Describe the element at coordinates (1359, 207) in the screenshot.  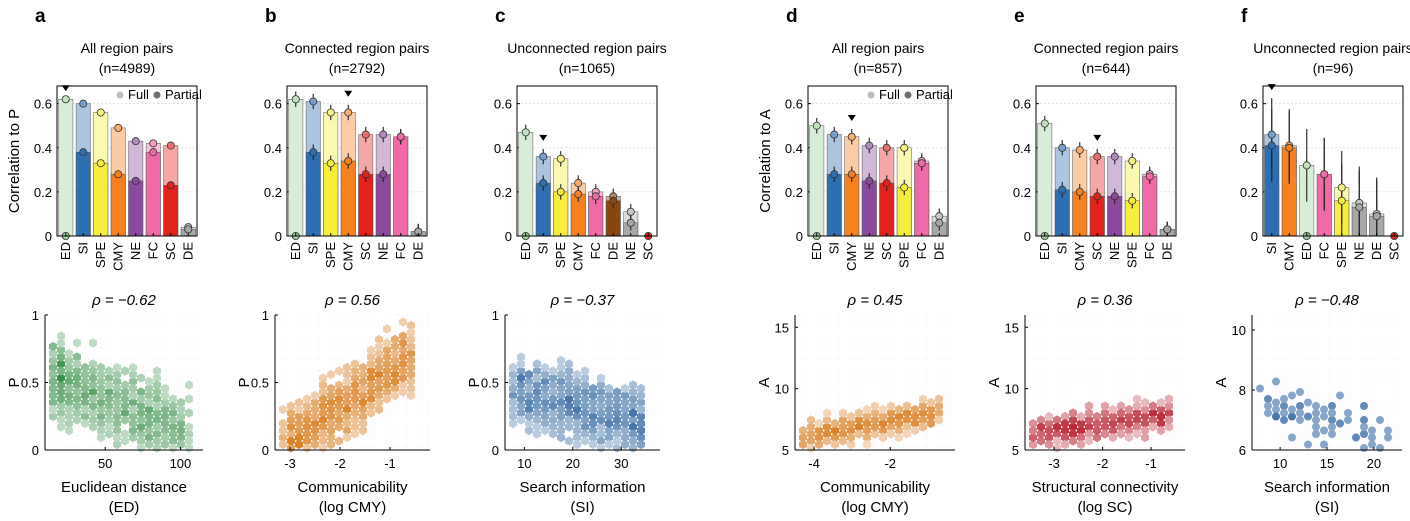
I see `point-partial-NE` at that location.